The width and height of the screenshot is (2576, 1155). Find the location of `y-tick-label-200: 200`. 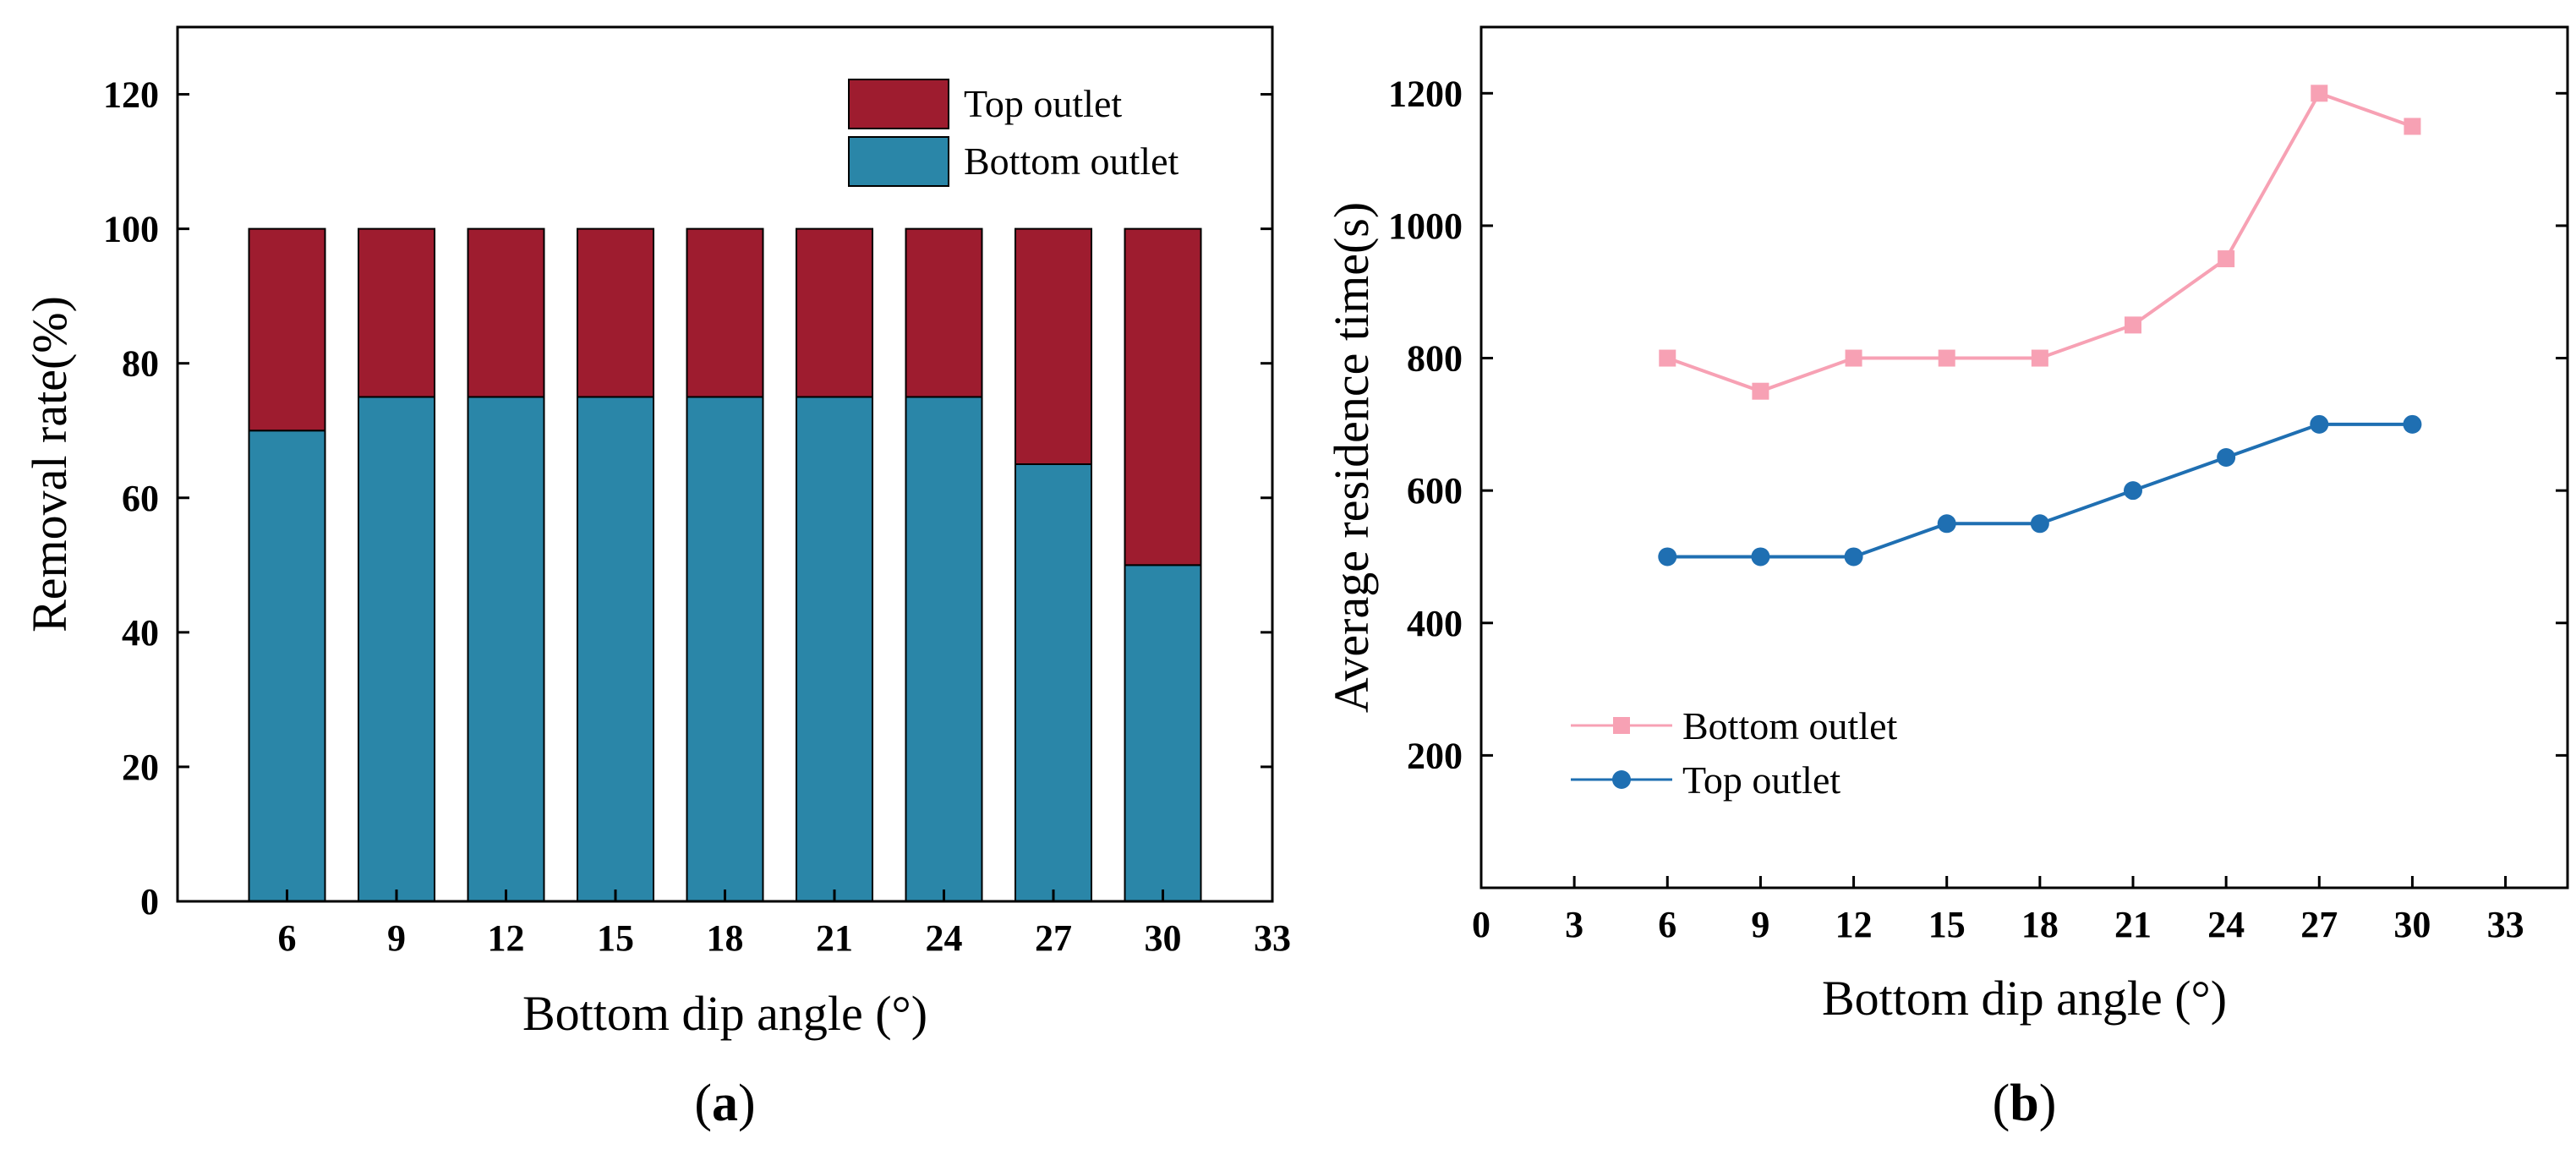

y-tick-label-200: 200 is located at coordinates (1435, 756).